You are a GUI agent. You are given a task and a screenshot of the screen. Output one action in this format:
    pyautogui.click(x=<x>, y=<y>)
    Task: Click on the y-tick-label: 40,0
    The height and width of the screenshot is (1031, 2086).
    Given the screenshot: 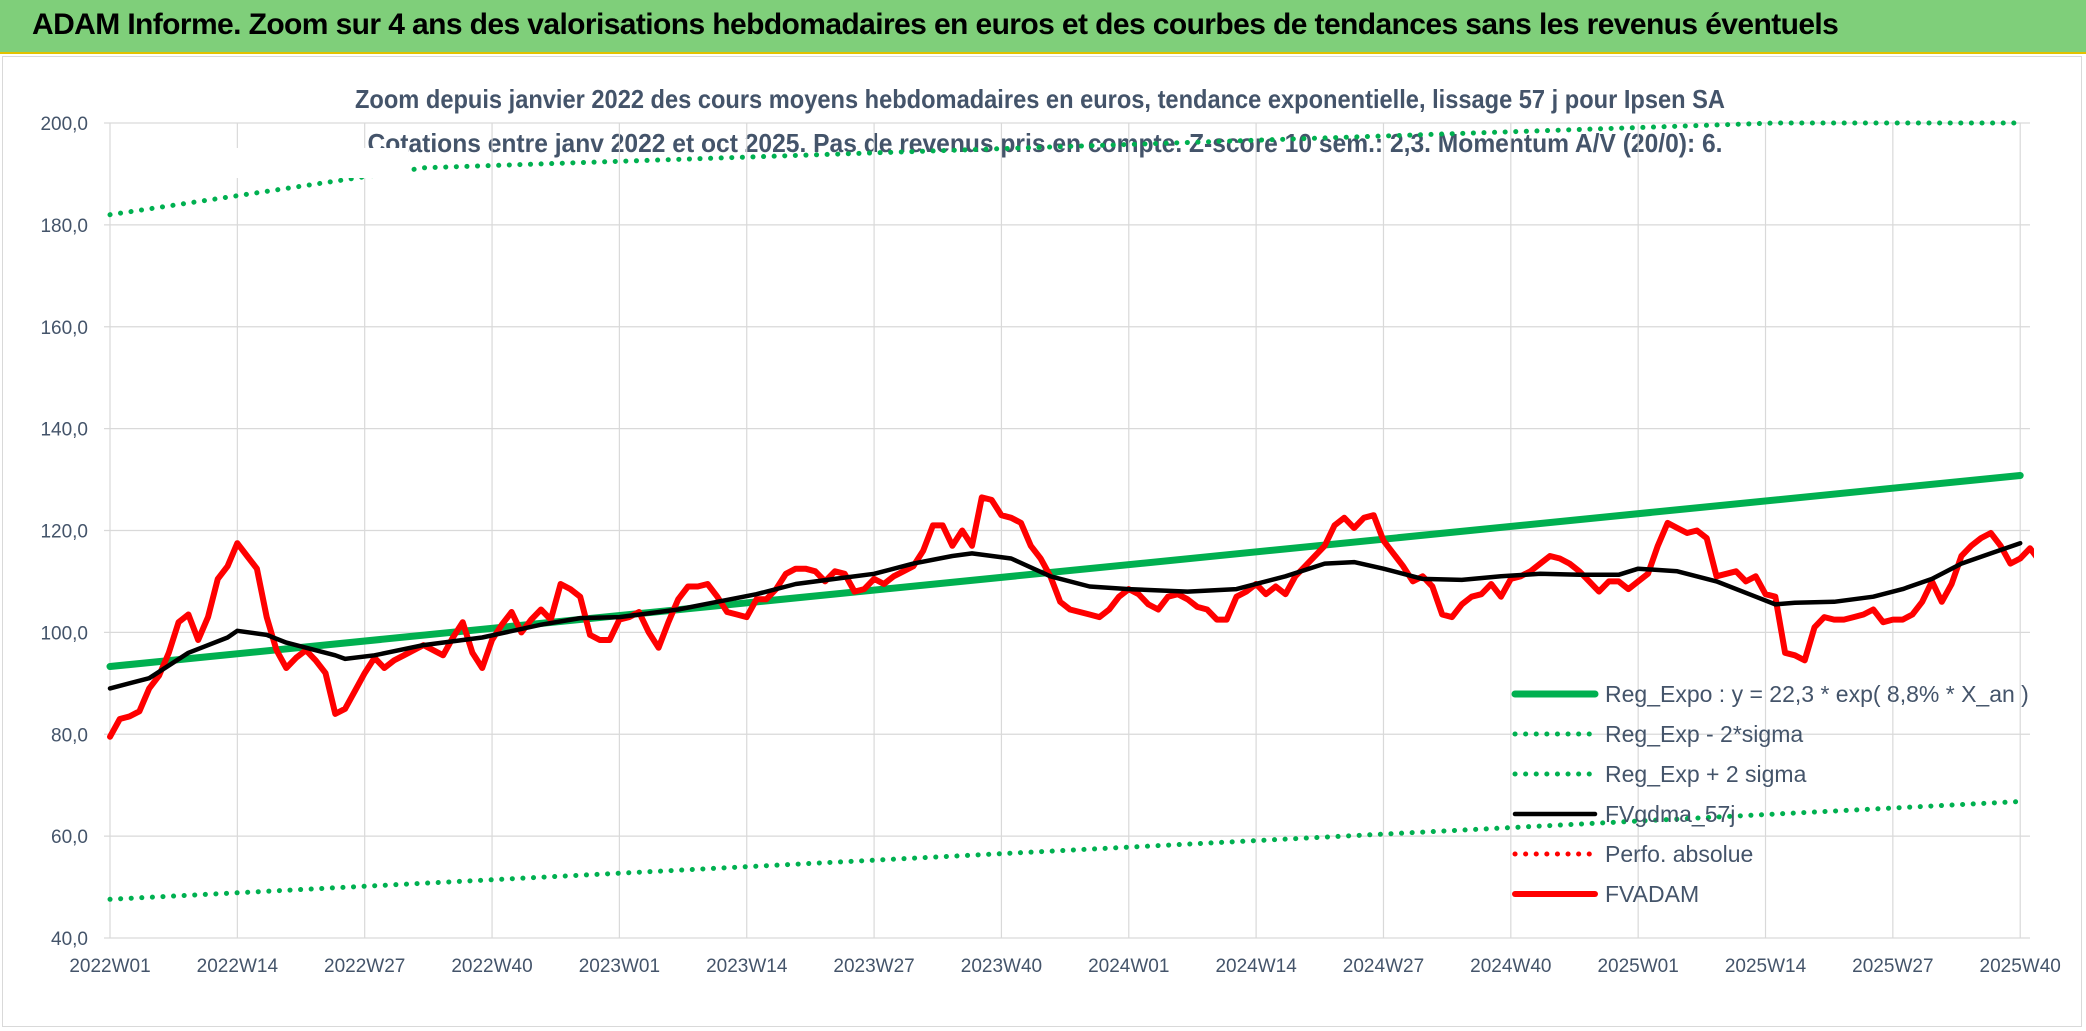 What is the action you would take?
    pyautogui.click(x=69, y=939)
    